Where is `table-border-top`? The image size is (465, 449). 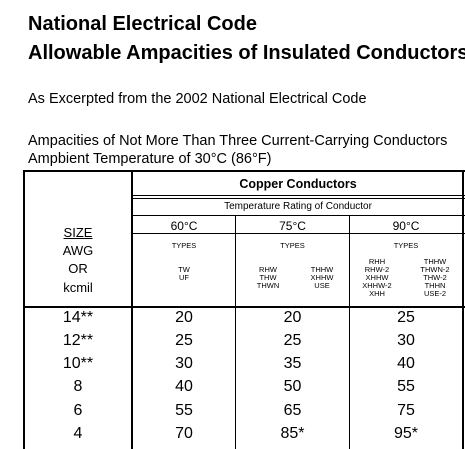 table-border-top is located at coordinates (244, 171).